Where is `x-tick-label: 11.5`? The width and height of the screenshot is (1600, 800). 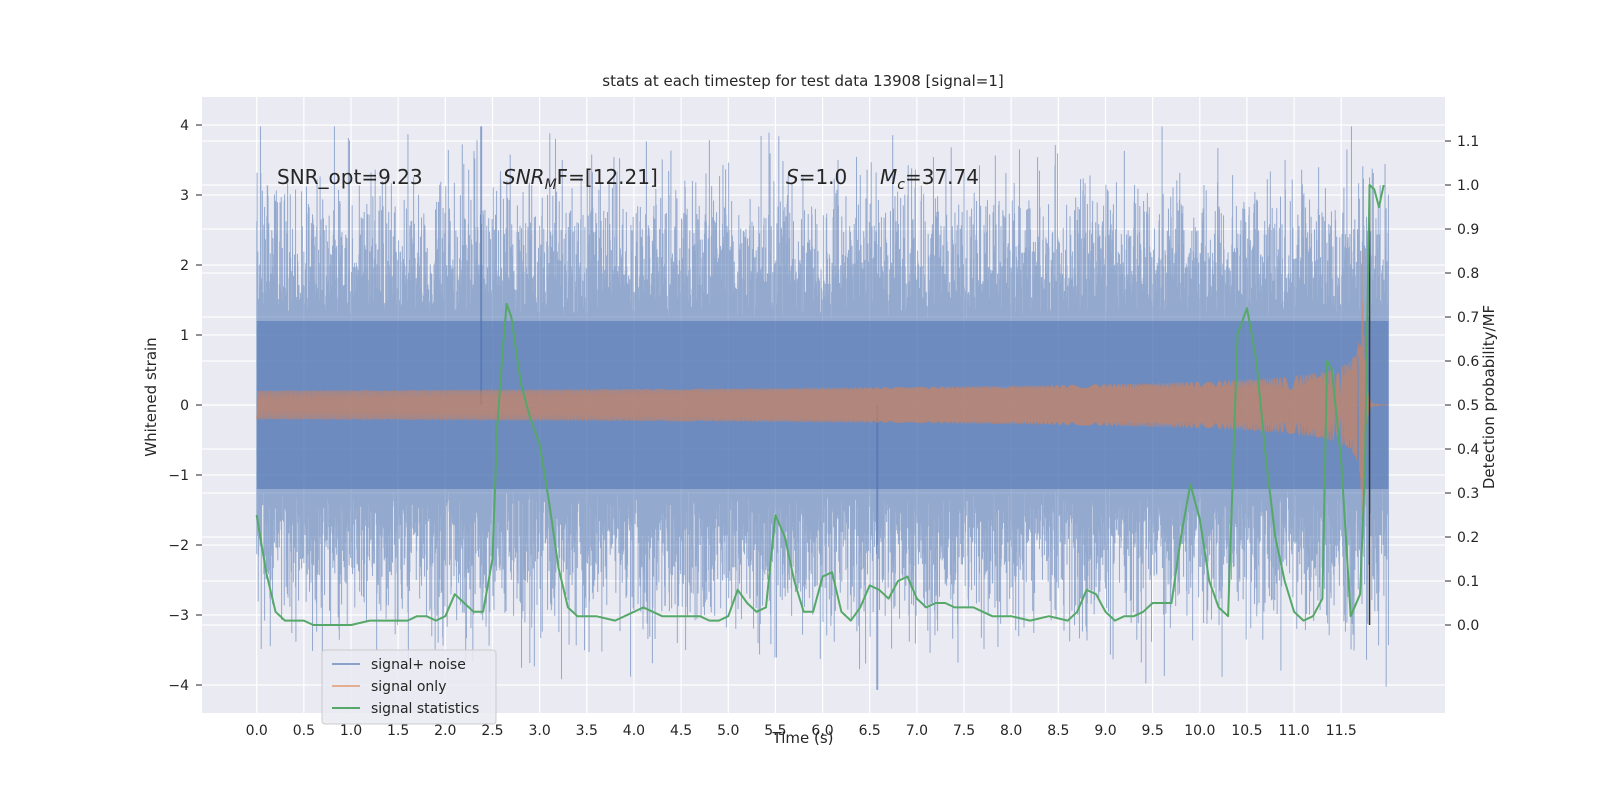
x-tick-label: 11.5 is located at coordinates (1341, 731).